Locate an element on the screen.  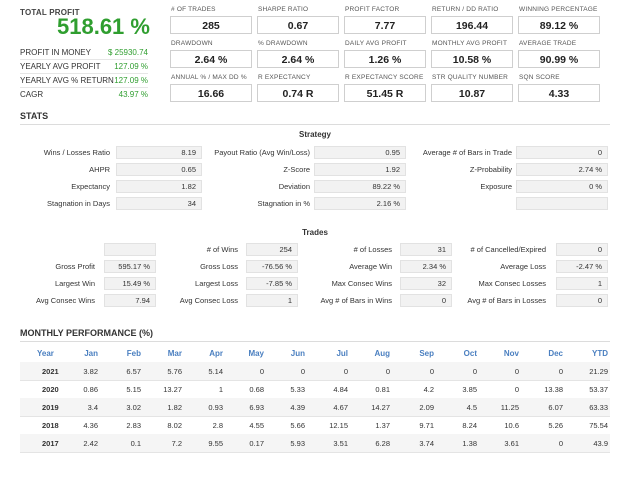
monthly-column-header: May is located at coordinates (256, 353).